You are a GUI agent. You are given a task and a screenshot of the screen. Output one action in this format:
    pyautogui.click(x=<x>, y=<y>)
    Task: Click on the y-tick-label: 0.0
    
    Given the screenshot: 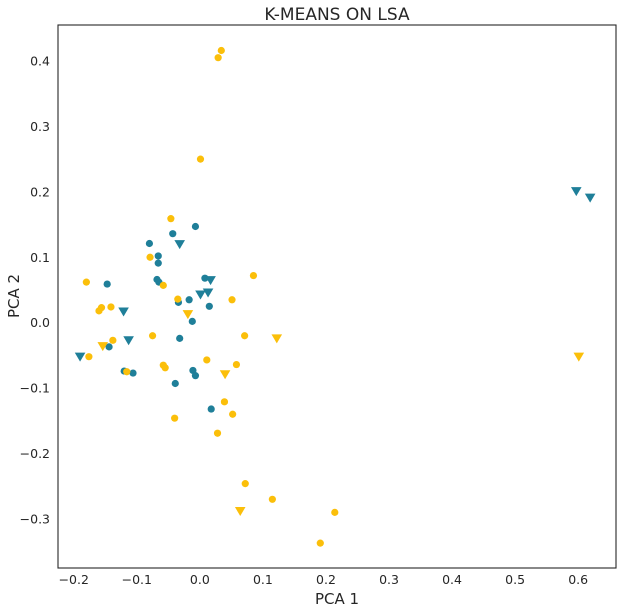 What is the action you would take?
    pyautogui.click(x=40, y=322)
    